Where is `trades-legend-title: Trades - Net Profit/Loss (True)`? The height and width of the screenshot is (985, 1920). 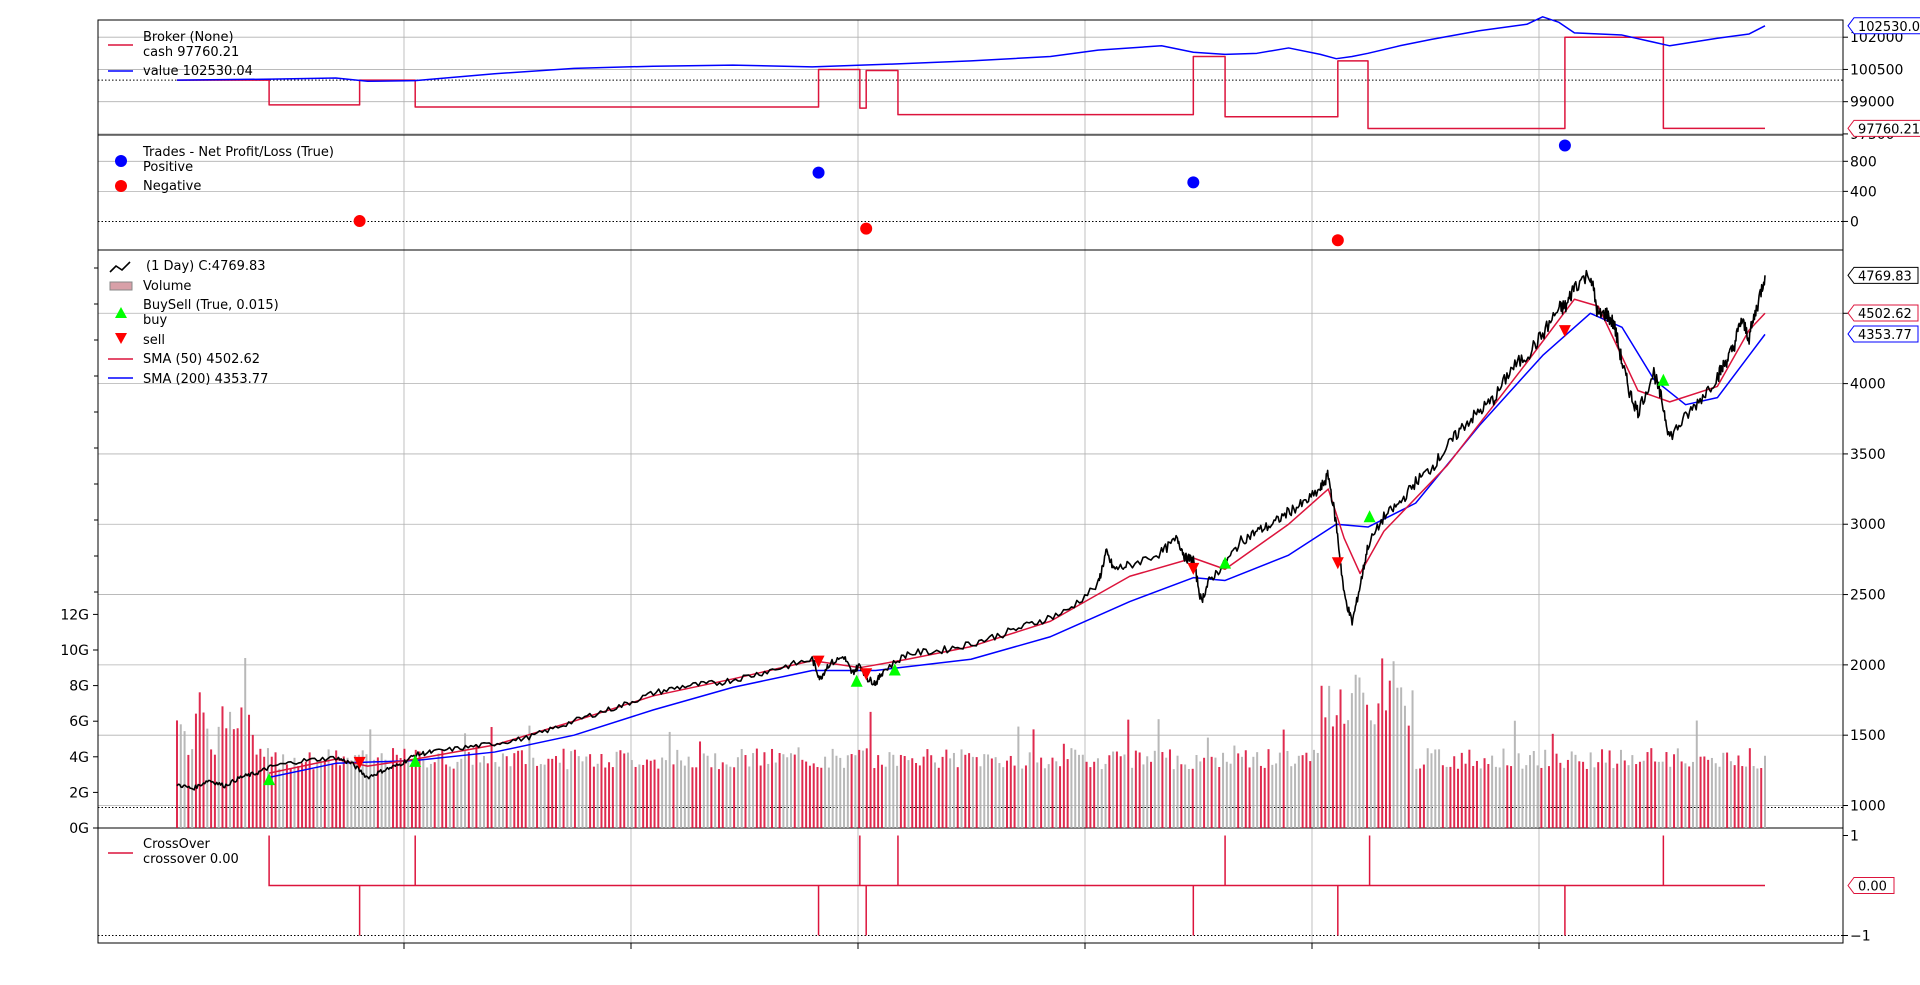
trades-legend-title: Trades - Net Profit/Loss (True) is located at coordinates (238, 152).